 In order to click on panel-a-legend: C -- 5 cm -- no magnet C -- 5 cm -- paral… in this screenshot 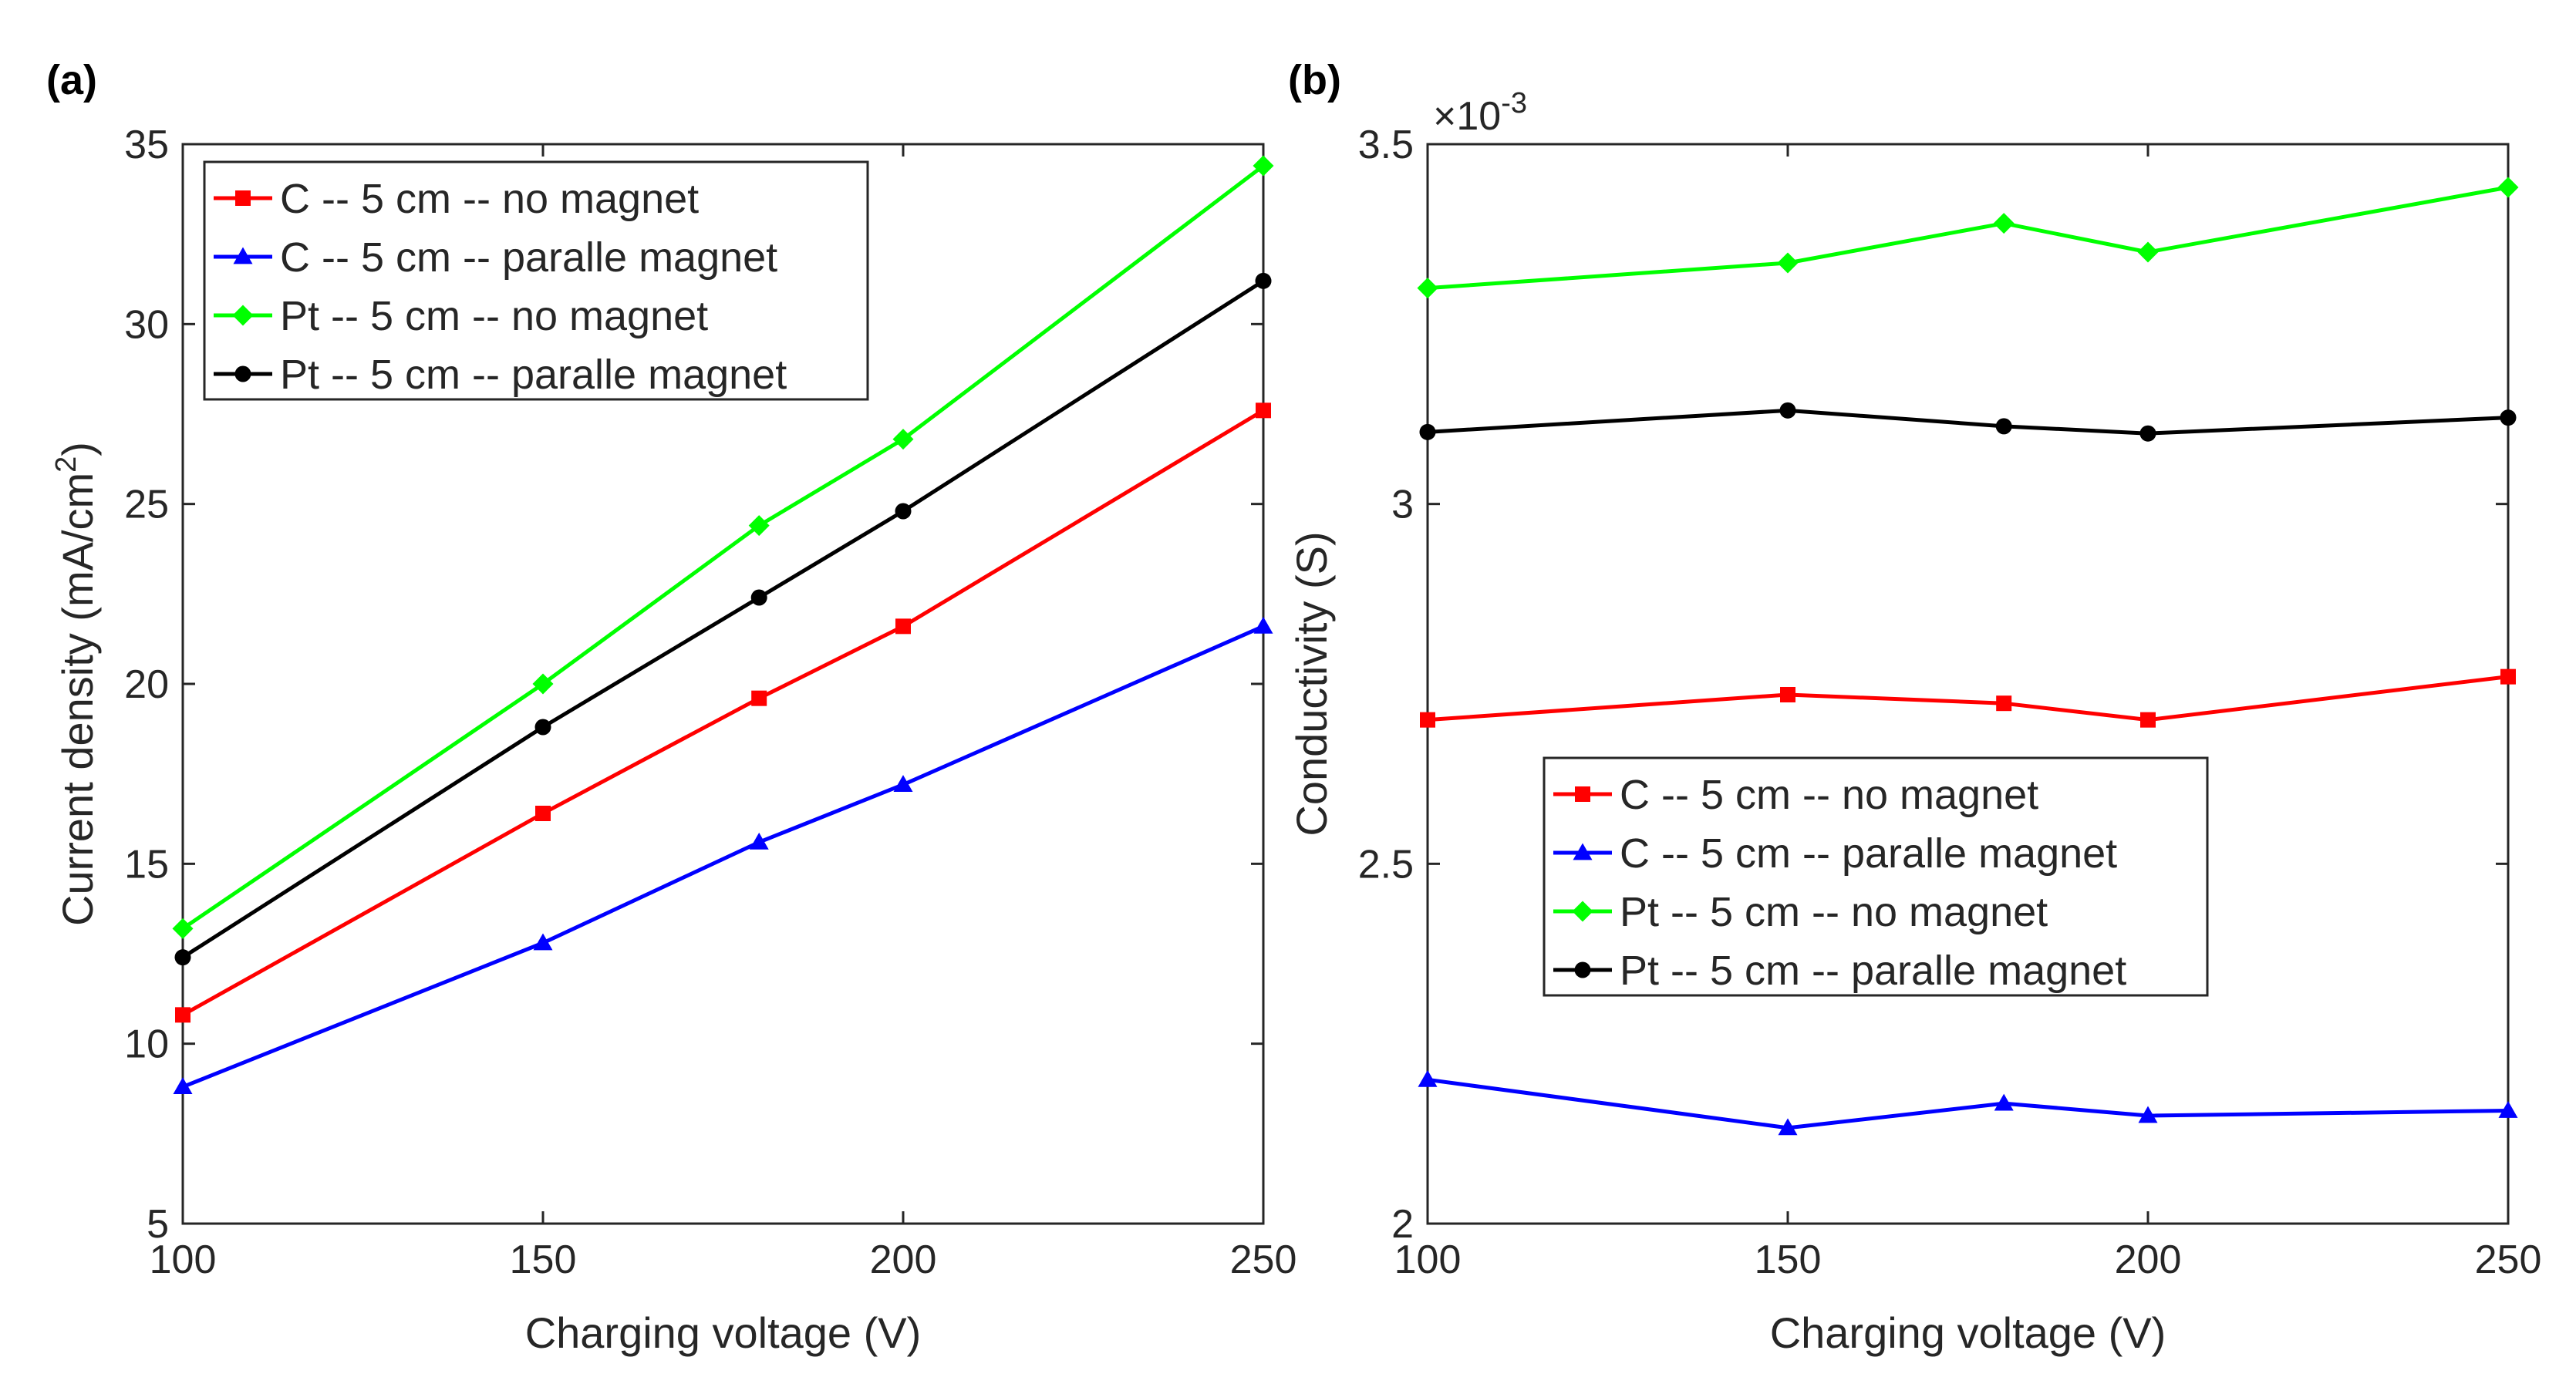, I will do `click(536, 280)`.